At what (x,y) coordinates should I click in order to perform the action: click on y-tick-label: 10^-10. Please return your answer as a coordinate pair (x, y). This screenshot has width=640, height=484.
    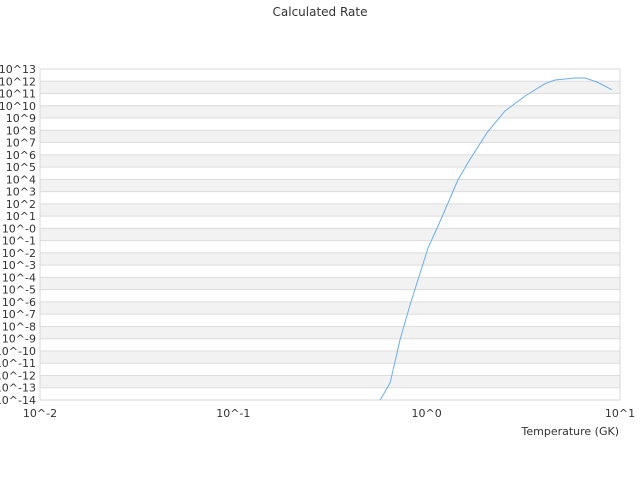
    Looking at the image, I should click on (18, 351).